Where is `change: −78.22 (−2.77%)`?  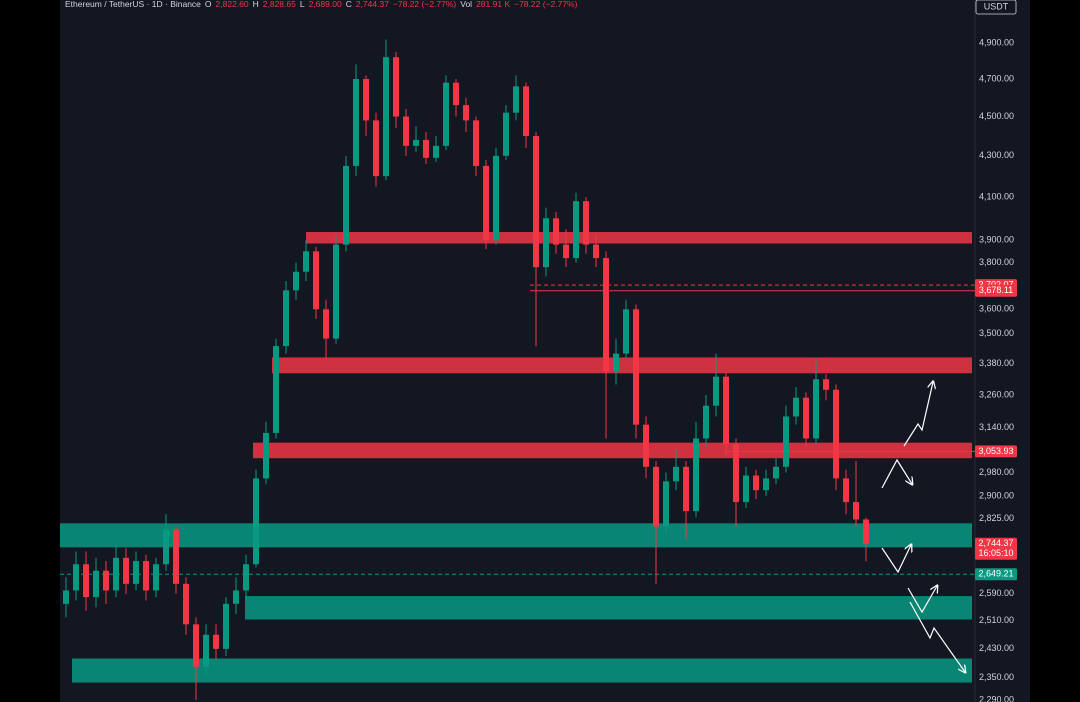 change: −78.22 (−2.77%) is located at coordinates (424, 4).